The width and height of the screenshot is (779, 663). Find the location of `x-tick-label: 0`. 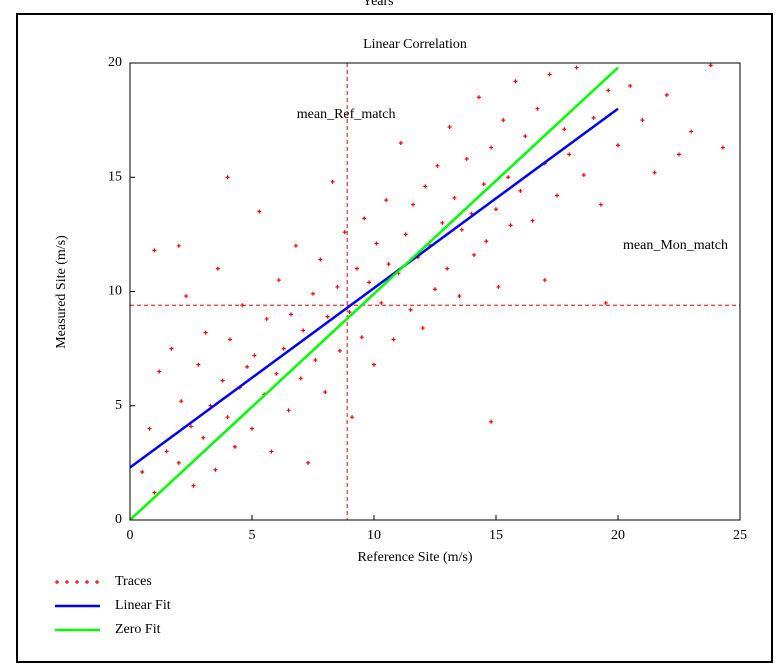

x-tick-label: 0 is located at coordinates (130, 535).